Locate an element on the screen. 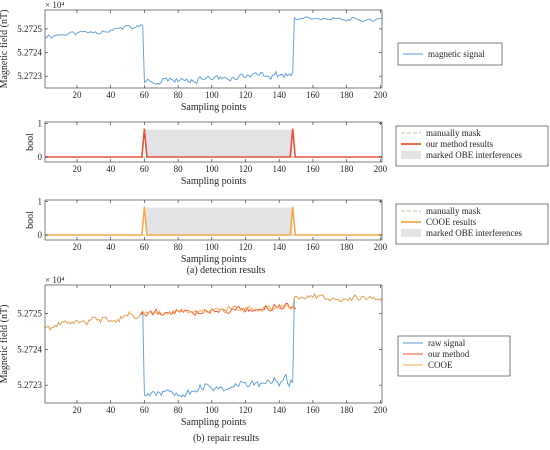  legend-label: raw signal is located at coordinates (447, 343).